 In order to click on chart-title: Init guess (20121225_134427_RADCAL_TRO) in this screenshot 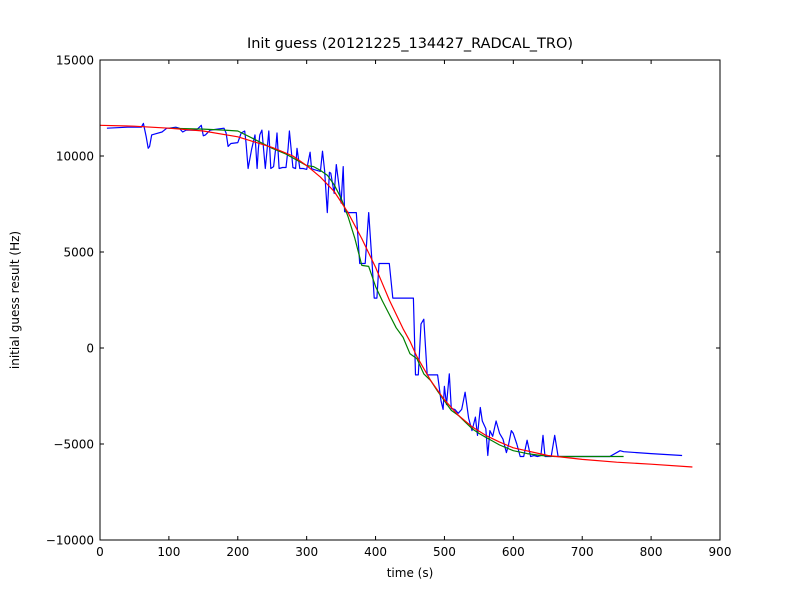, I will do `click(410, 44)`.